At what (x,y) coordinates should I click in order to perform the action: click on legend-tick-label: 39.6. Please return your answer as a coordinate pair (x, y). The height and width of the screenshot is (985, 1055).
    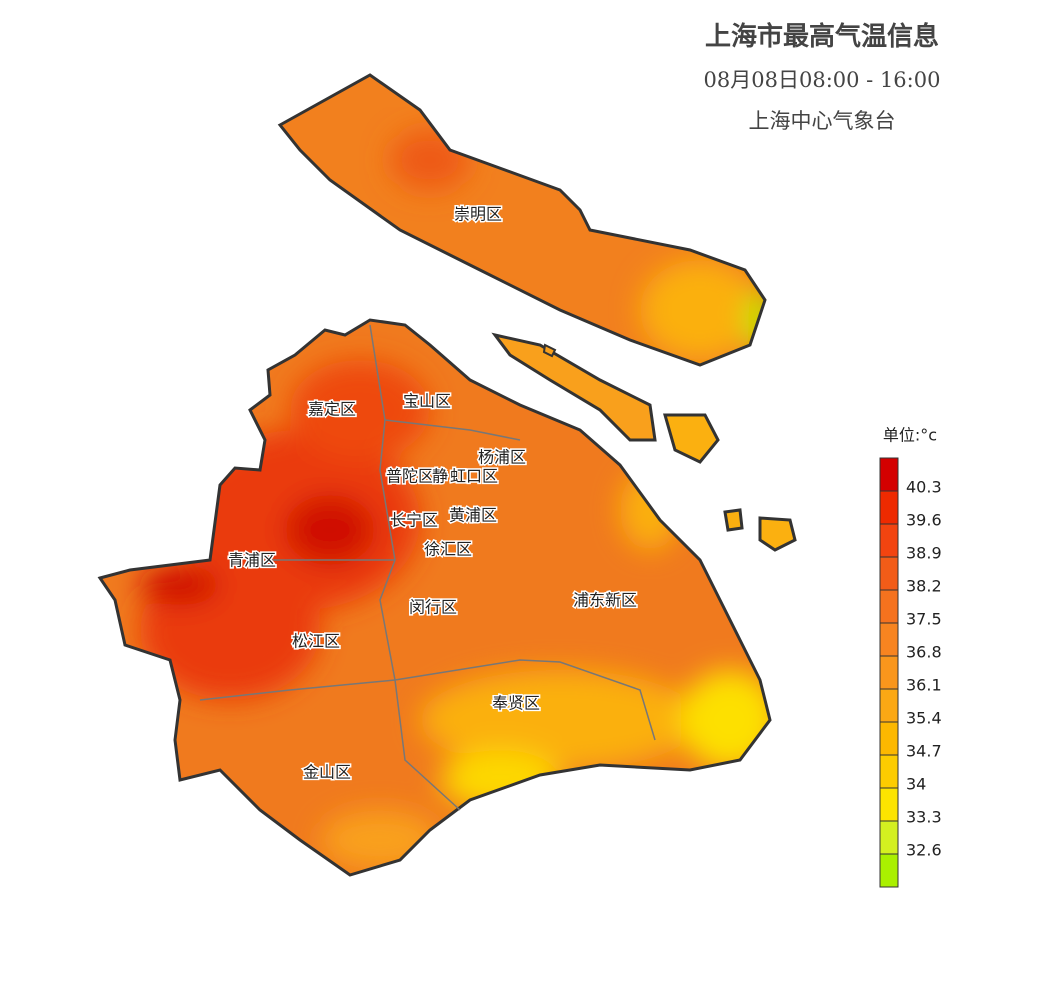
    Looking at the image, I should click on (924, 520).